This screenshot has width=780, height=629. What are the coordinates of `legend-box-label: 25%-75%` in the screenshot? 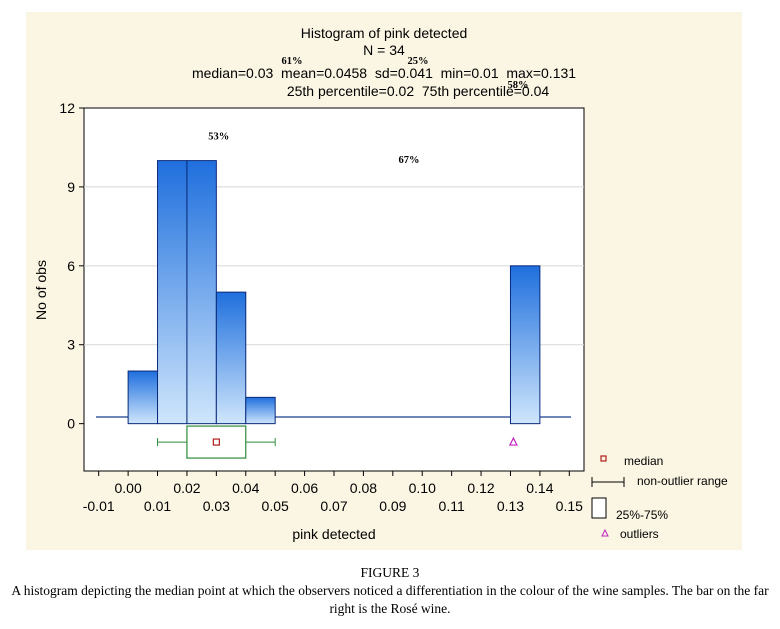 It's located at (642, 515).